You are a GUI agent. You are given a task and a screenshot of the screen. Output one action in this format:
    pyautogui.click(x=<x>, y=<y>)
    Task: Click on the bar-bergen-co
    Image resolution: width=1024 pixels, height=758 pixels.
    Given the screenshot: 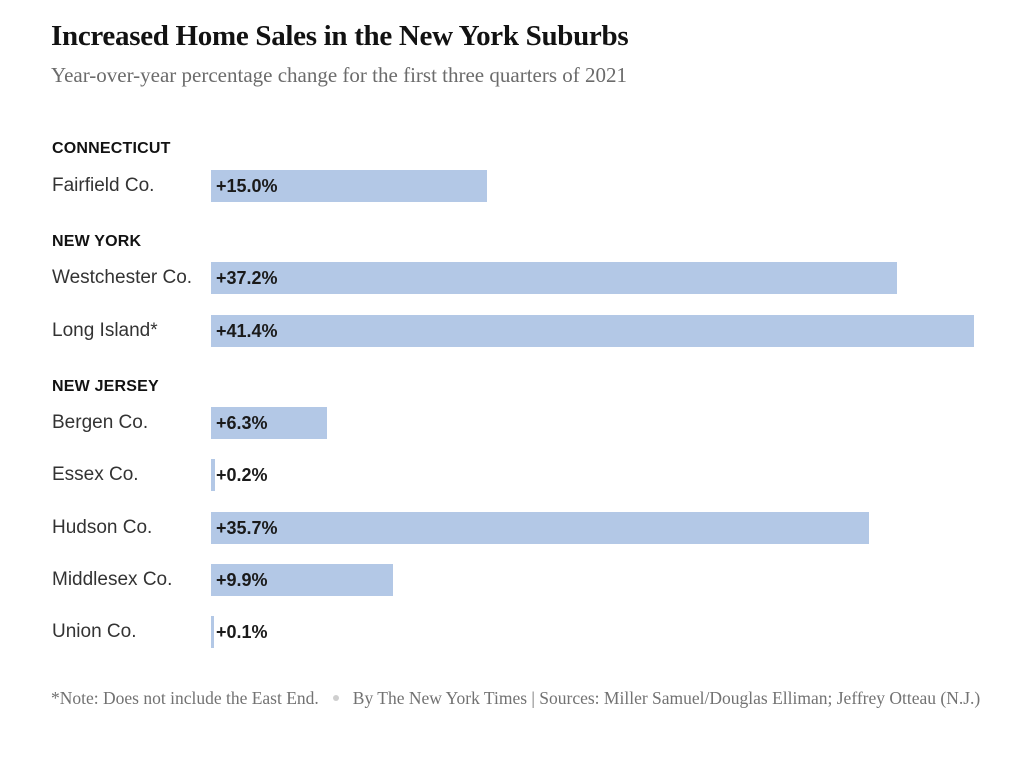 What is the action you would take?
    pyautogui.click(x=269, y=423)
    